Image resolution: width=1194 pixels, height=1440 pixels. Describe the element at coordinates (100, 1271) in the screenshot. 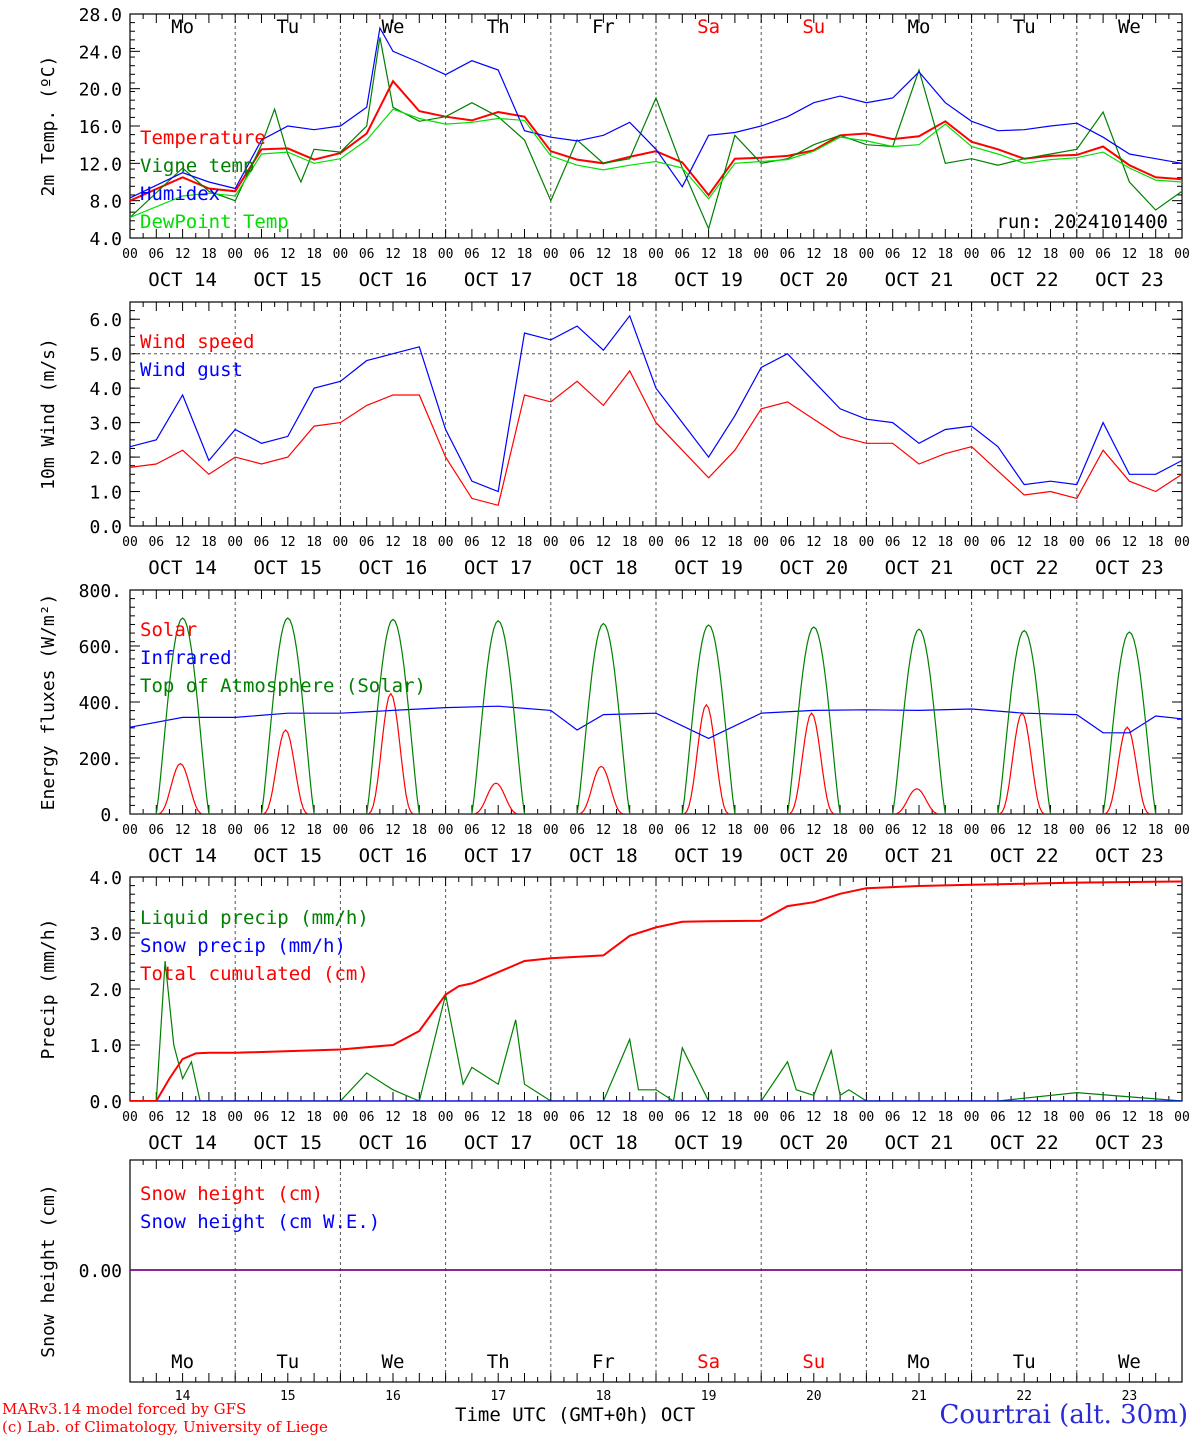

I see `y-tick-label: 0.00` at that location.